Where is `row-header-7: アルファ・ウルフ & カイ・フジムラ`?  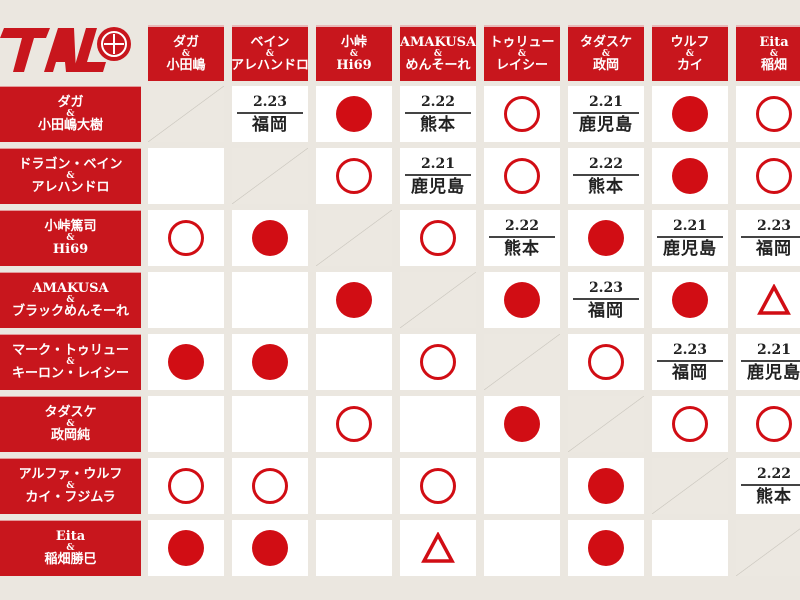 row-header-7: アルファ・ウルフ & カイ・フジムラ is located at coordinates (70, 486).